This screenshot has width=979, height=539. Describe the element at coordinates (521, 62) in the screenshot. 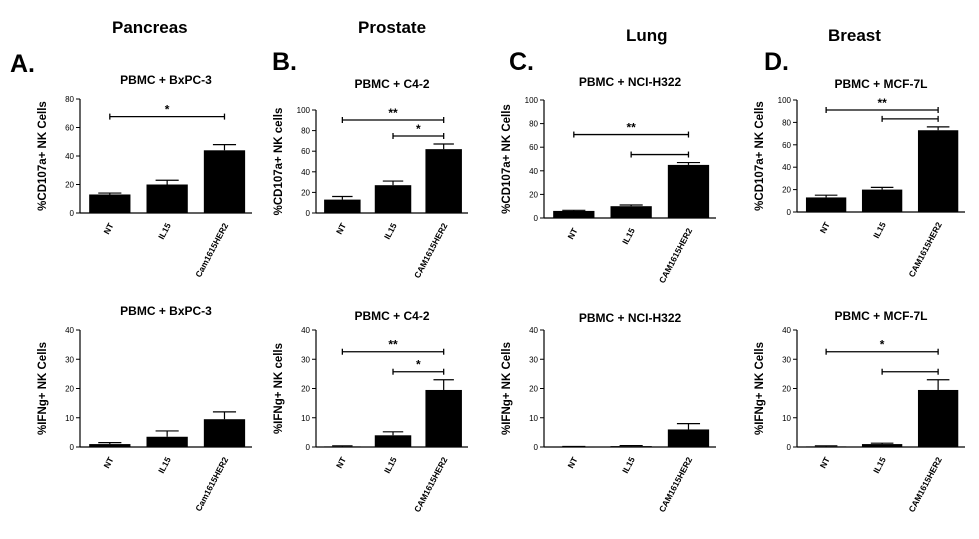

I see `panel-letter-c: C.` at that location.